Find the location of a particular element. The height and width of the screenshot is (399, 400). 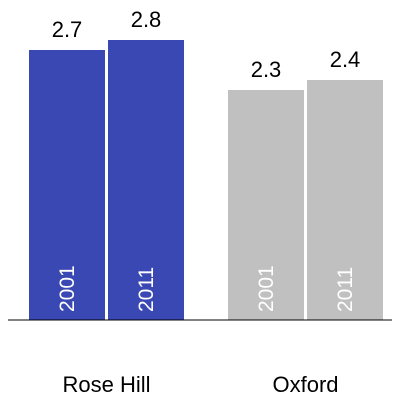

bar-rose-hill-2011 is located at coordinates (146, 180).